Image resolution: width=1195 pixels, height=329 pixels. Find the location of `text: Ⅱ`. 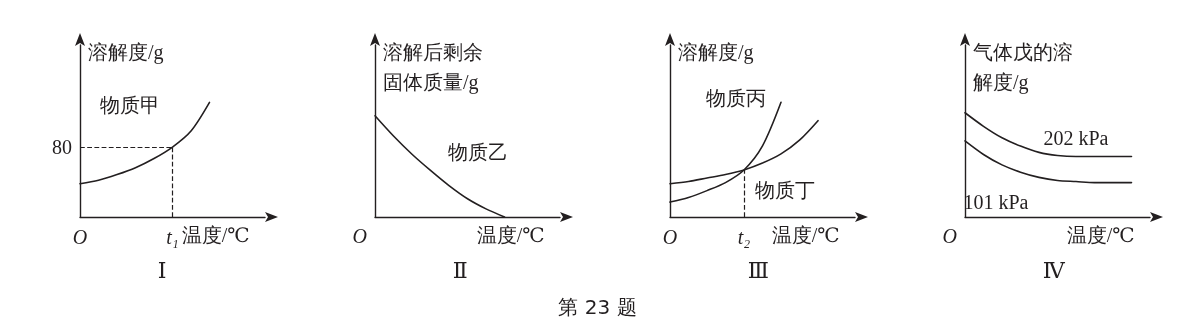

text: Ⅱ is located at coordinates (460, 270).